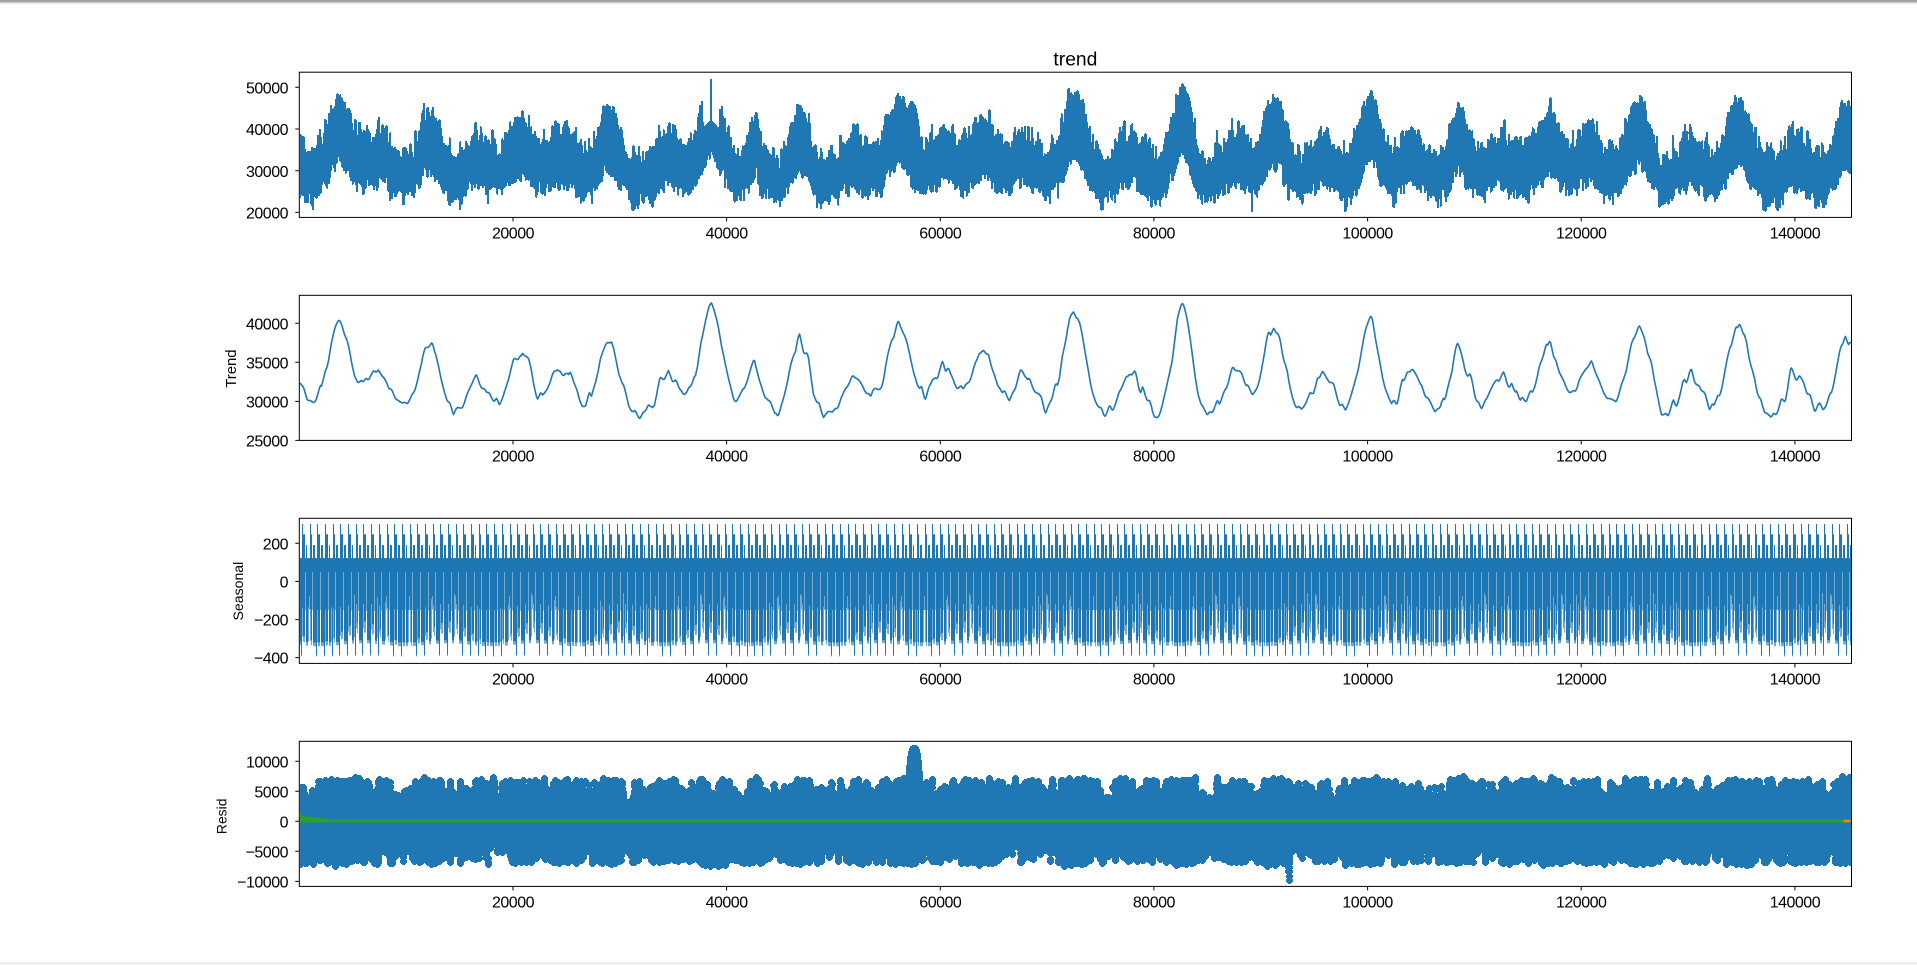 The width and height of the screenshot is (1917, 965). Describe the element at coordinates (271, 621) in the screenshot. I see `svg-text: −200` at that location.